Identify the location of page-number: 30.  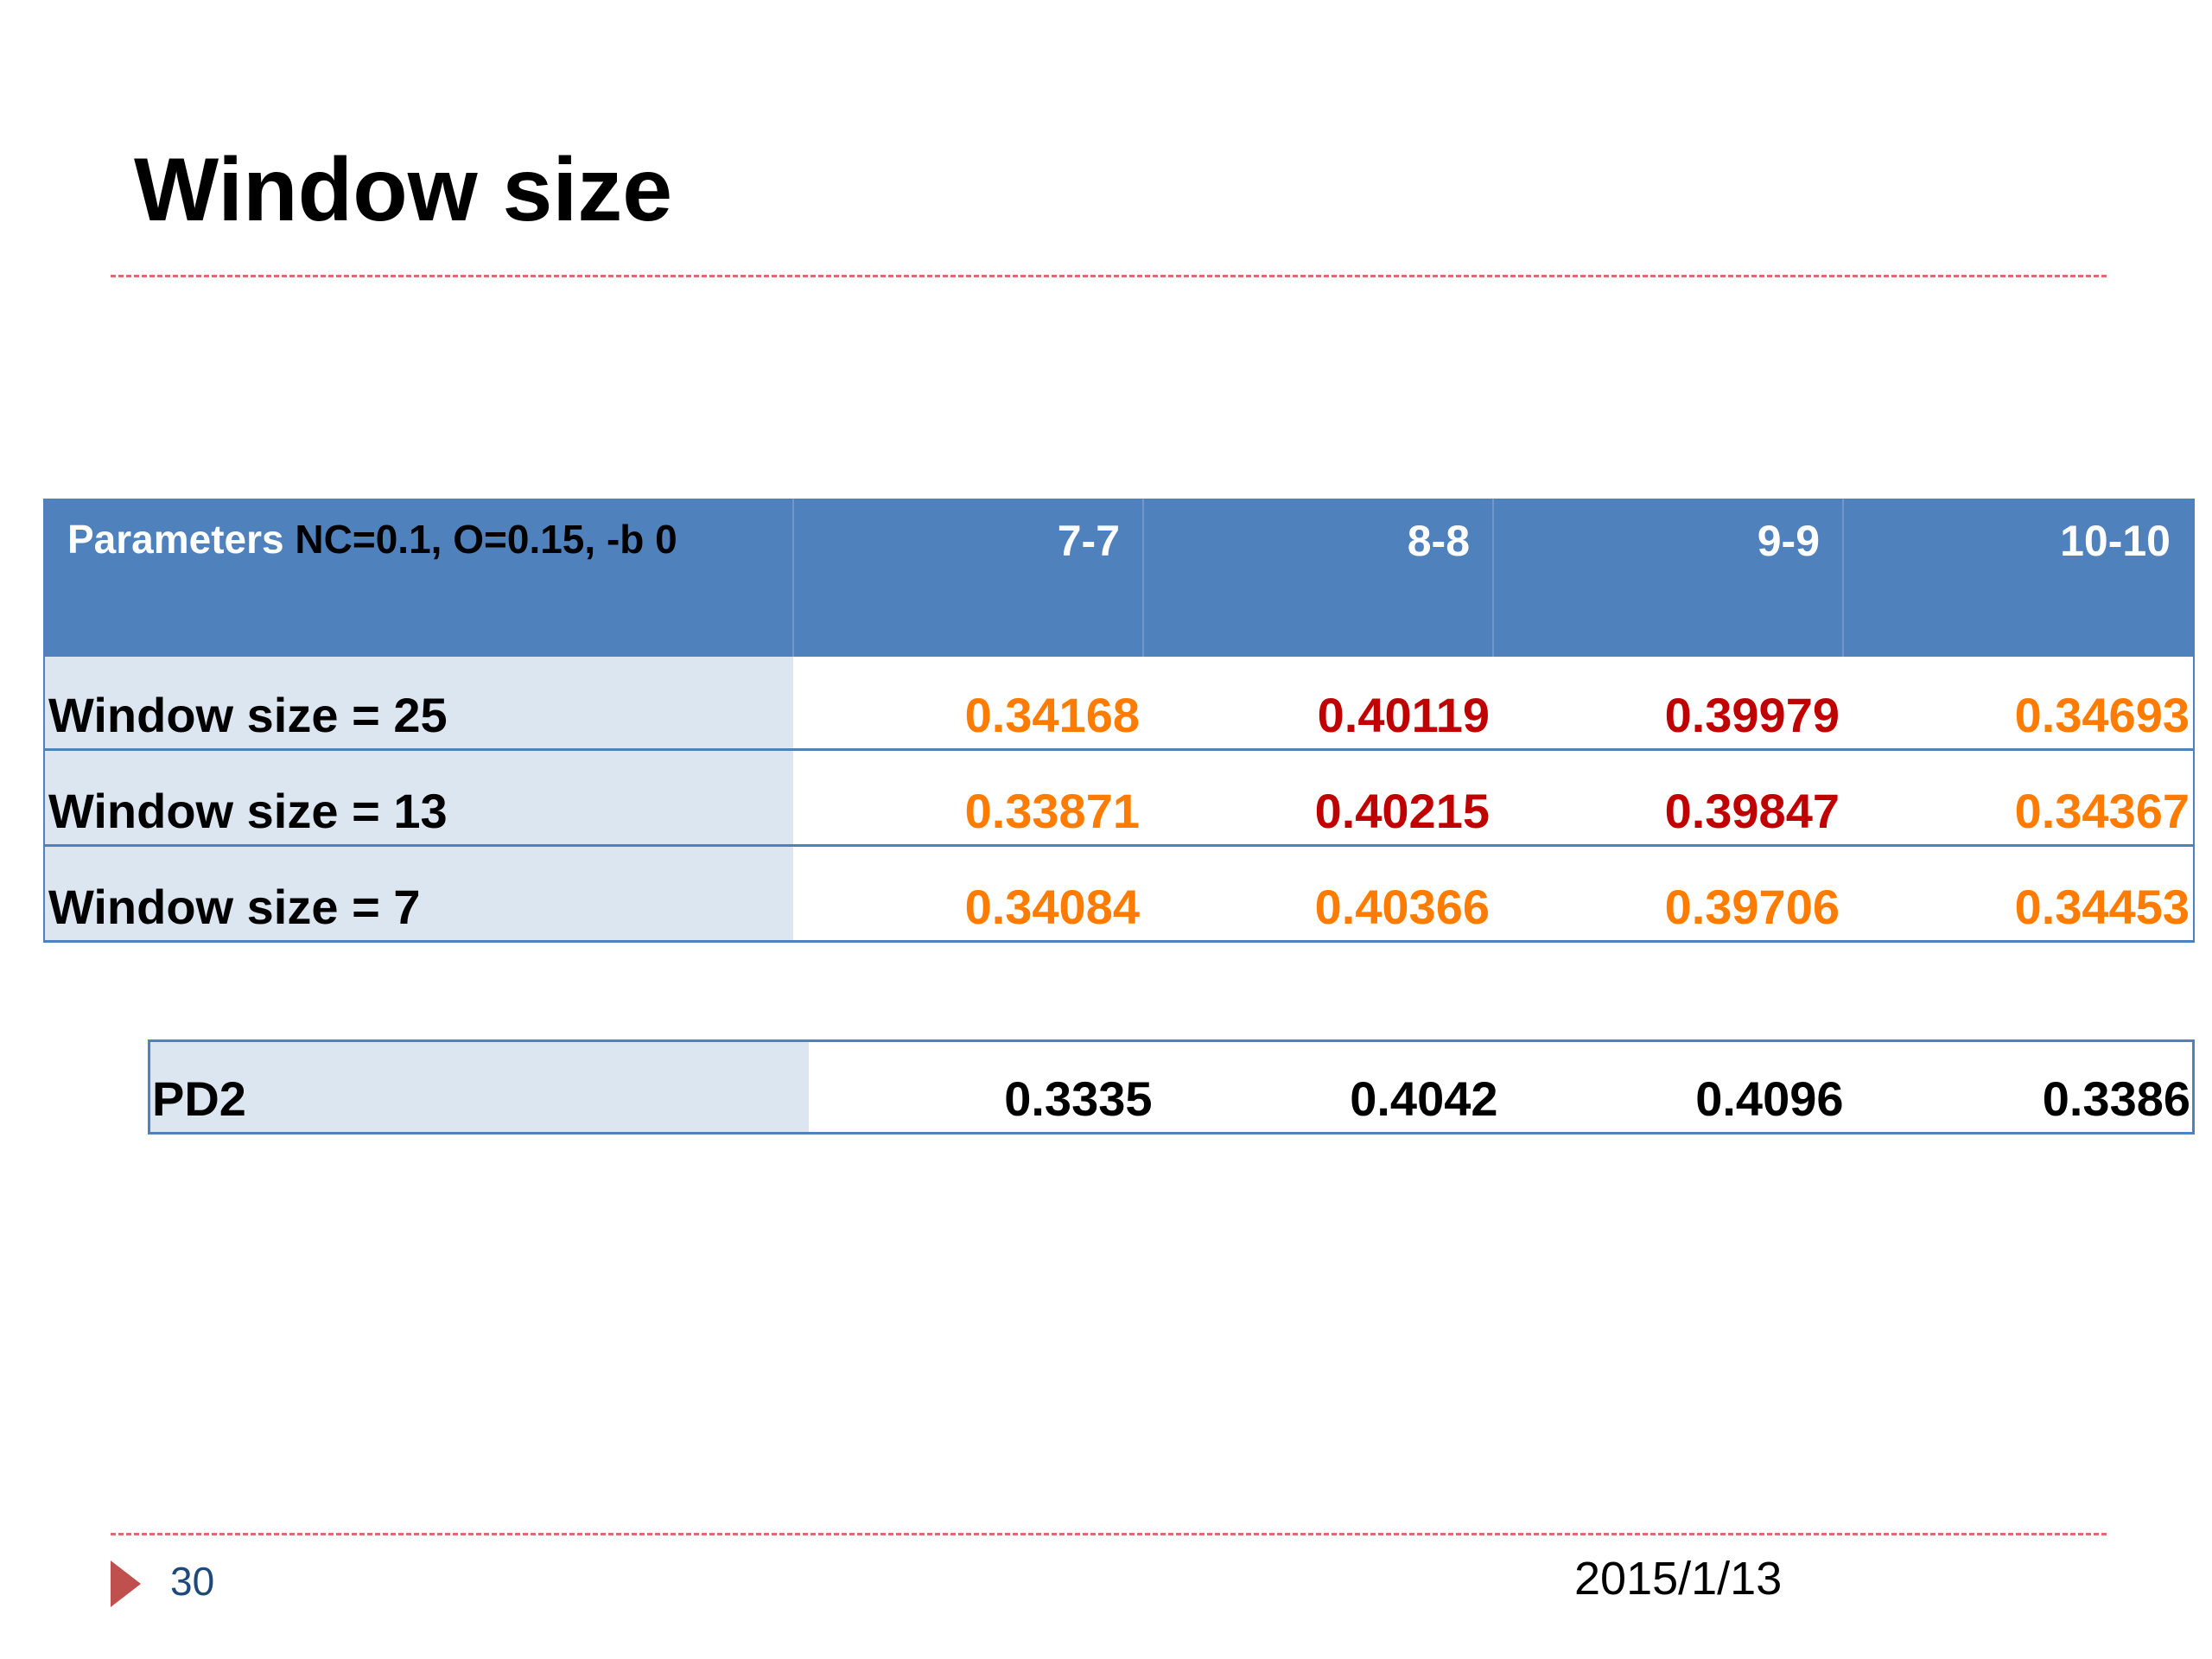
(192, 1581).